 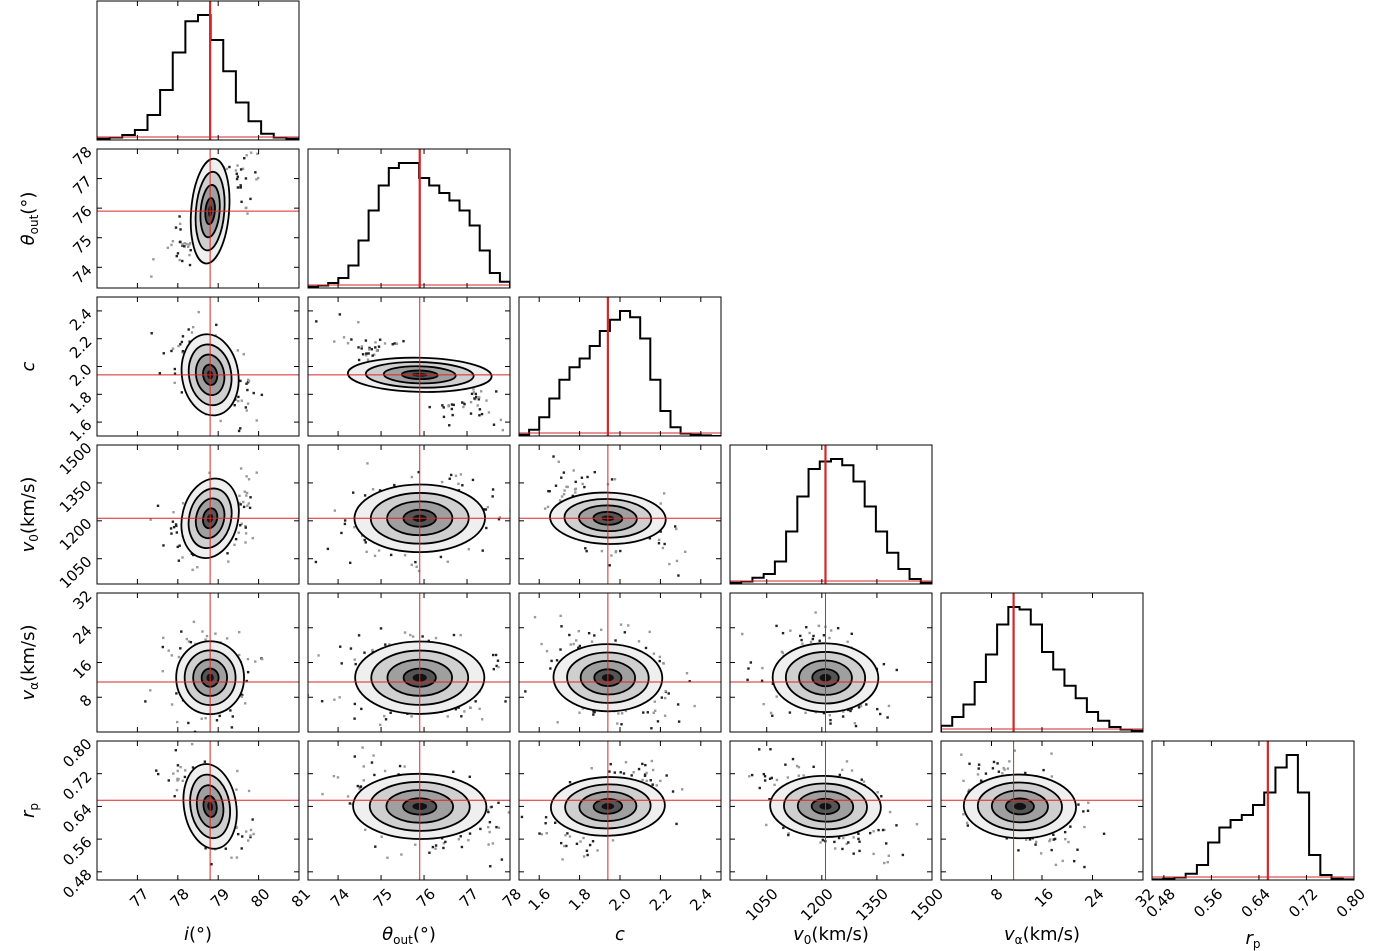 What do you see at coordinates (409, 662) in the screenshot?
I see `panel-v_alpha-theta_out` at bounding box center [409, 662].